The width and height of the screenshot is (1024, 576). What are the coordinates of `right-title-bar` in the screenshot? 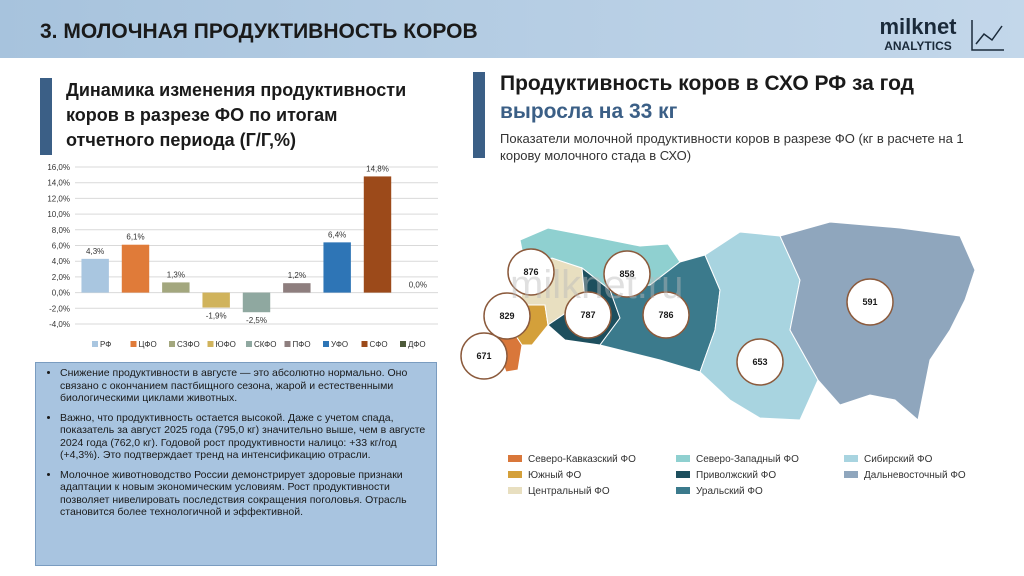 It's located at (479, 115).